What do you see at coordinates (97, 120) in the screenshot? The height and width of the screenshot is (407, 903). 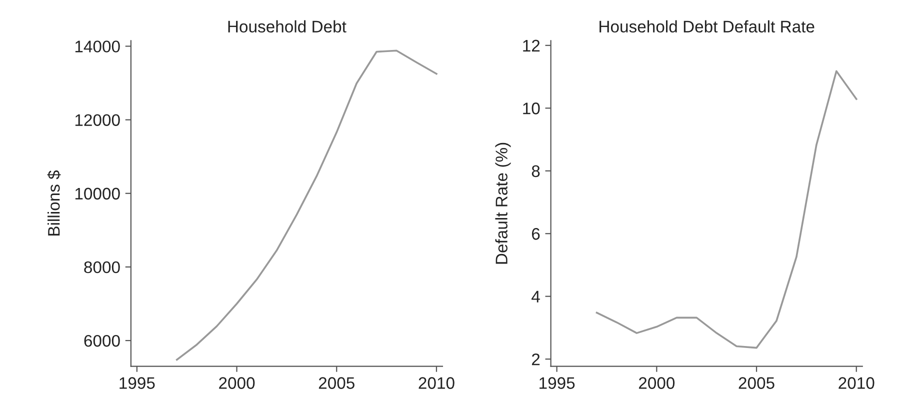 I see `y-tick-label: 12000` at bounding box center [97, 120].